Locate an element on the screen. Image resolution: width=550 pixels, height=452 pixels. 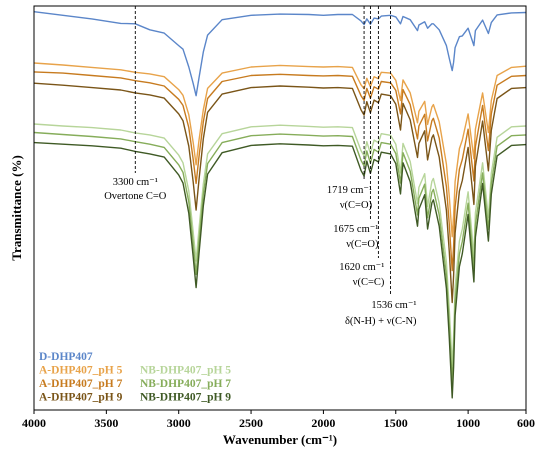
x-tick-label: 1000 is located at coordinates (468, 423).